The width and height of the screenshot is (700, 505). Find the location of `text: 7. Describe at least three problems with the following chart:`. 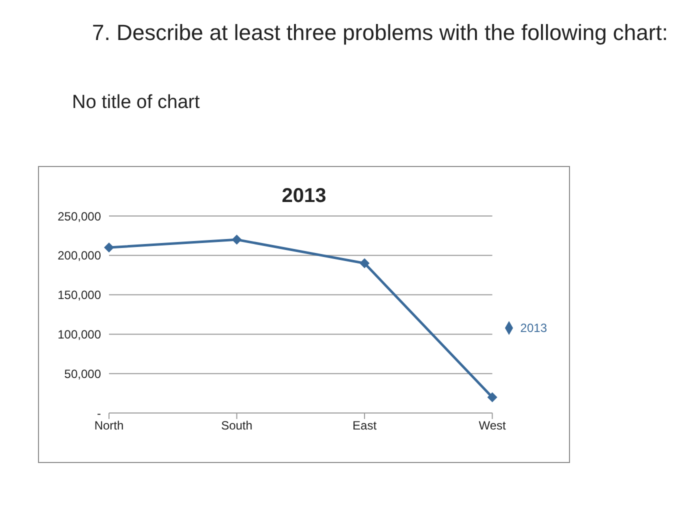

text: 7. Describe at least three problems with the following chart: is located at coordinates (380, 33).